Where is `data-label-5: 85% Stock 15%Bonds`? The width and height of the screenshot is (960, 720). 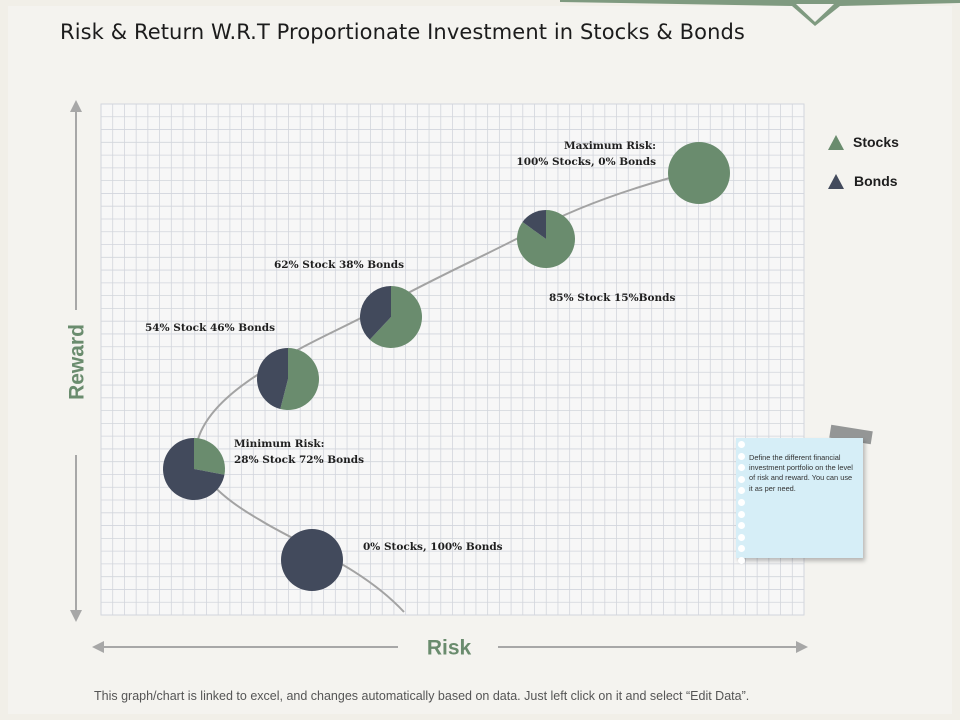
data-label-5: 85% Stock 15%Bonds is located at coordinates (612, 298).